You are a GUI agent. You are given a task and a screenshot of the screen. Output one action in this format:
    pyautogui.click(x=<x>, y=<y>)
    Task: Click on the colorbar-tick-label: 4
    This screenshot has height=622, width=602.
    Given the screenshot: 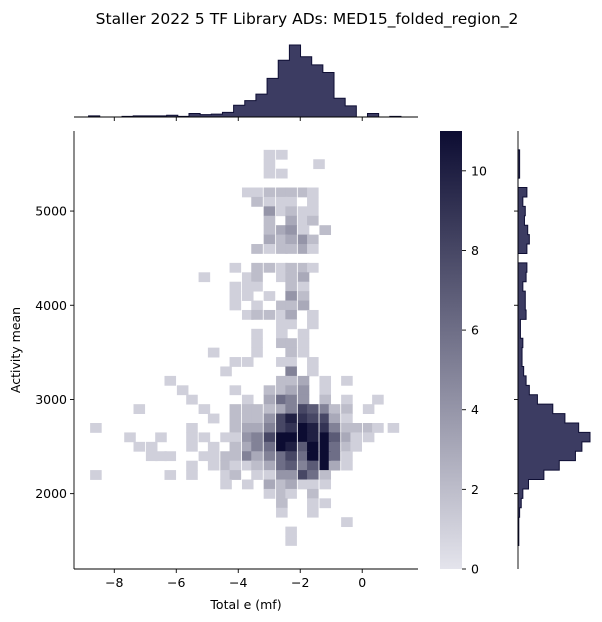 What is the action you would take?
    pyautogui.click(x=475, y=409)
    